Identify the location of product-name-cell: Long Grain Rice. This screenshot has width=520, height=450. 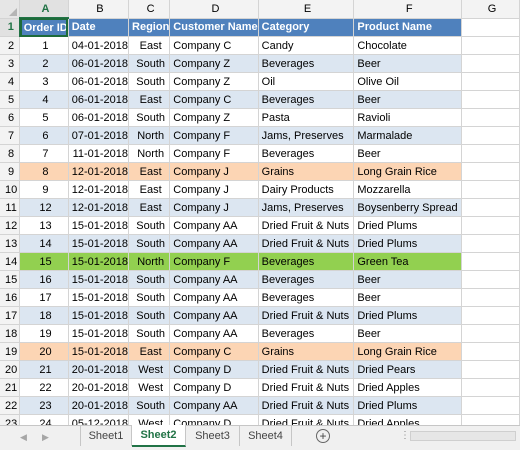
(408, 351).